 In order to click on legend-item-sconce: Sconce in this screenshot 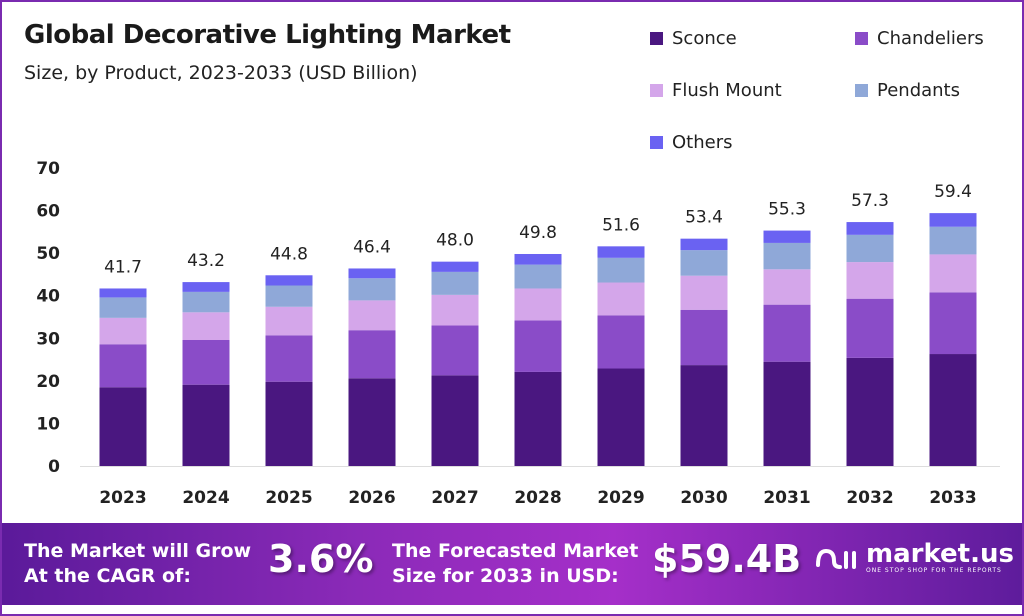, I will do `click(693, 38)`.